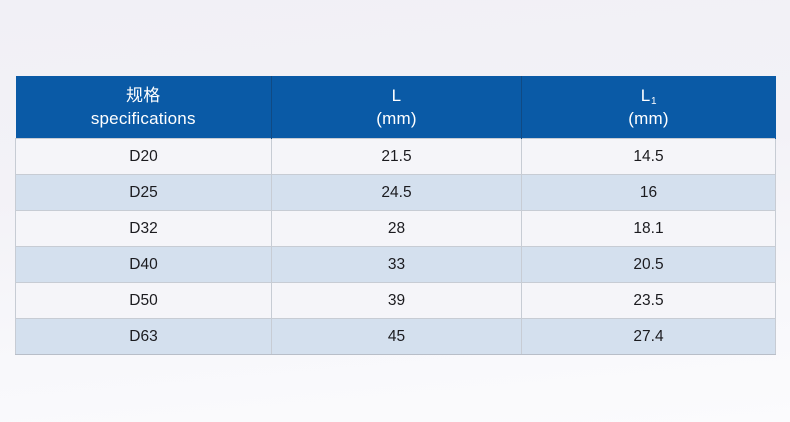  What do you see at coordinates (143, 336) in the screenshot?
I see `cell-spec: D63` at bounding box center [143, 336].